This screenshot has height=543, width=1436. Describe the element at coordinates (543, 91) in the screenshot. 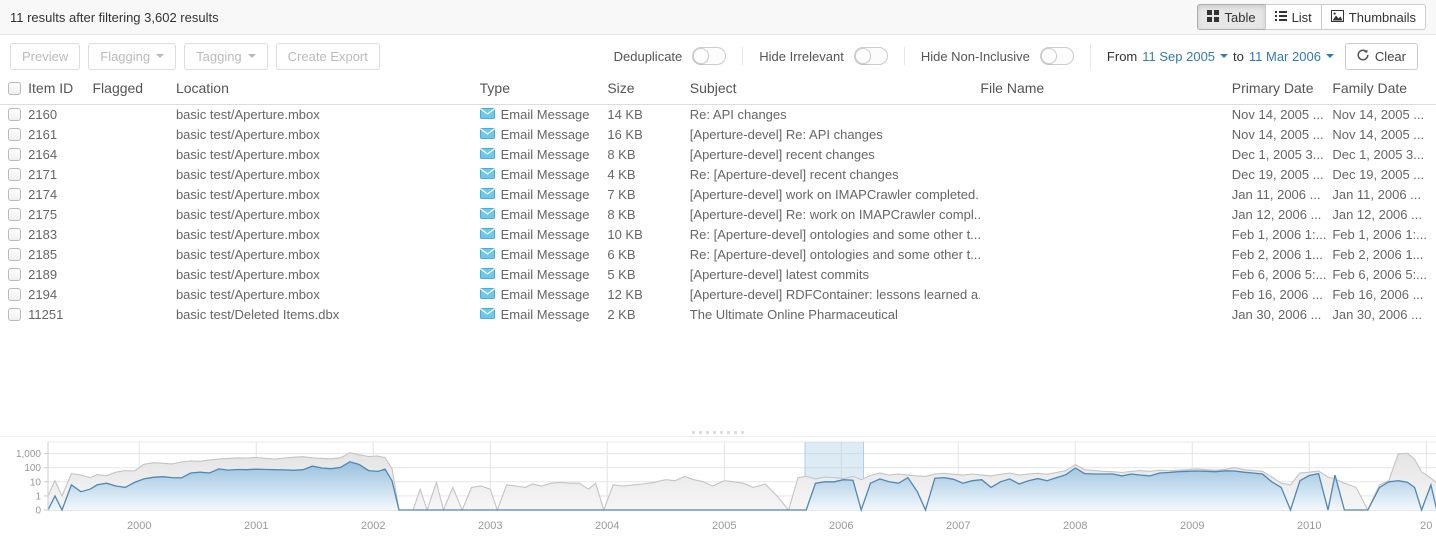

I see `column-header-type: Type` at that location.